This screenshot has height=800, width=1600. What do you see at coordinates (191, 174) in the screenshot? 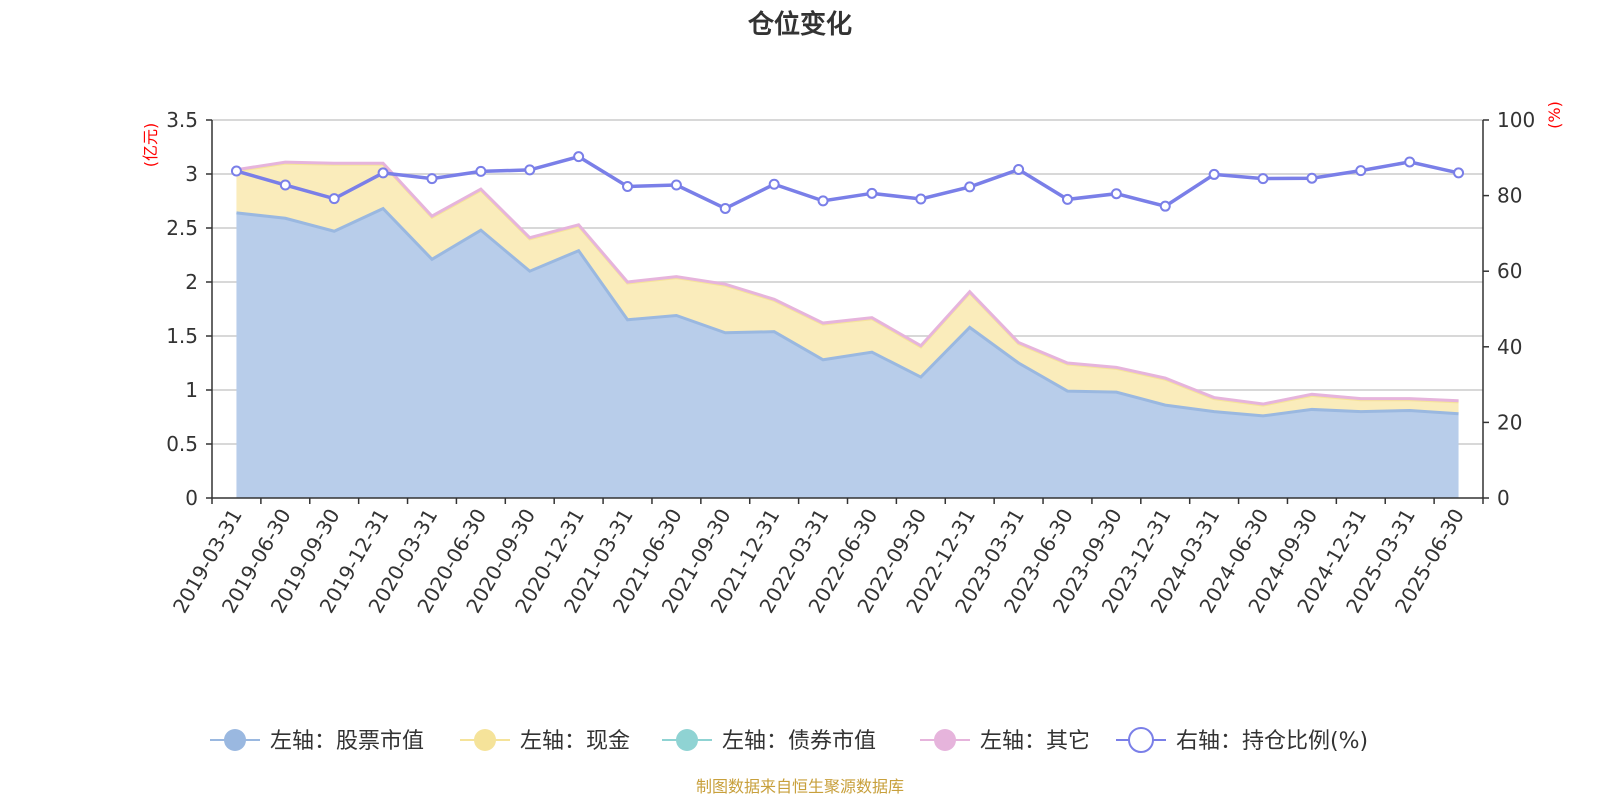
I see `left-axis-tick-label: 3` at bounding box center [191, 174].